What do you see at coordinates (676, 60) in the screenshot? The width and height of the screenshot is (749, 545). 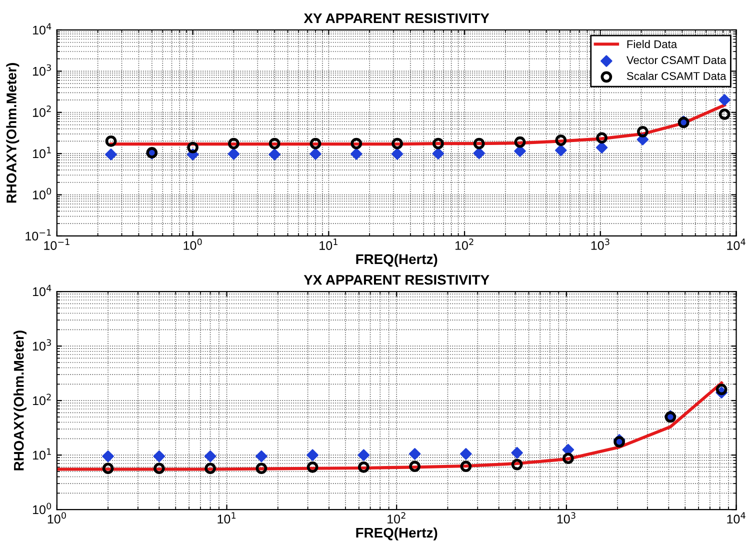 I see `legend-label: Vector CSAMT Data` at bounding box center [676, 60].